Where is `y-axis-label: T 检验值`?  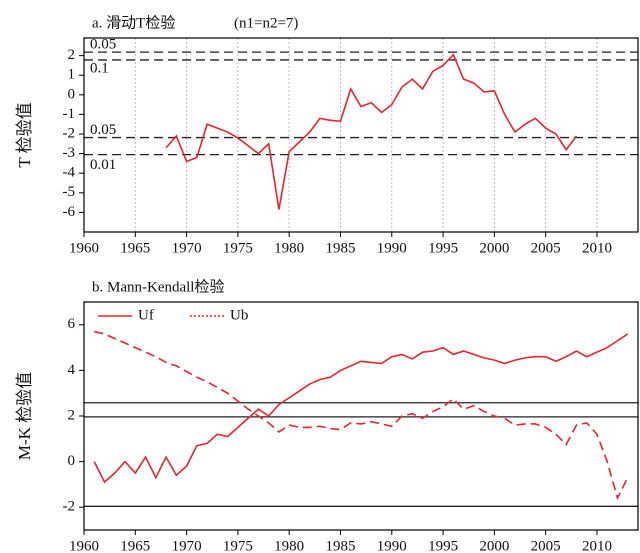
y-axis-label: T 检验值 is located at coordinates (24, 134).